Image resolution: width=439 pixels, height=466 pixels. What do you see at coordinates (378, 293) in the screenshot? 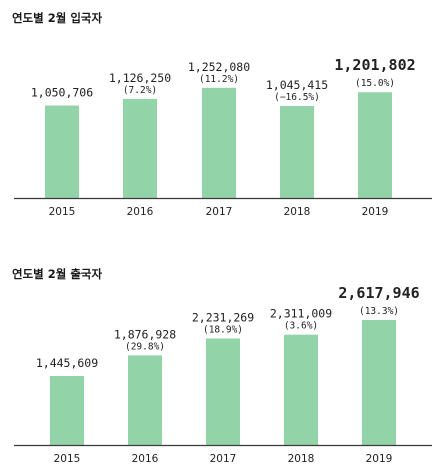
I see `value-label: 2,617,946` at bounding box center [378, 293].